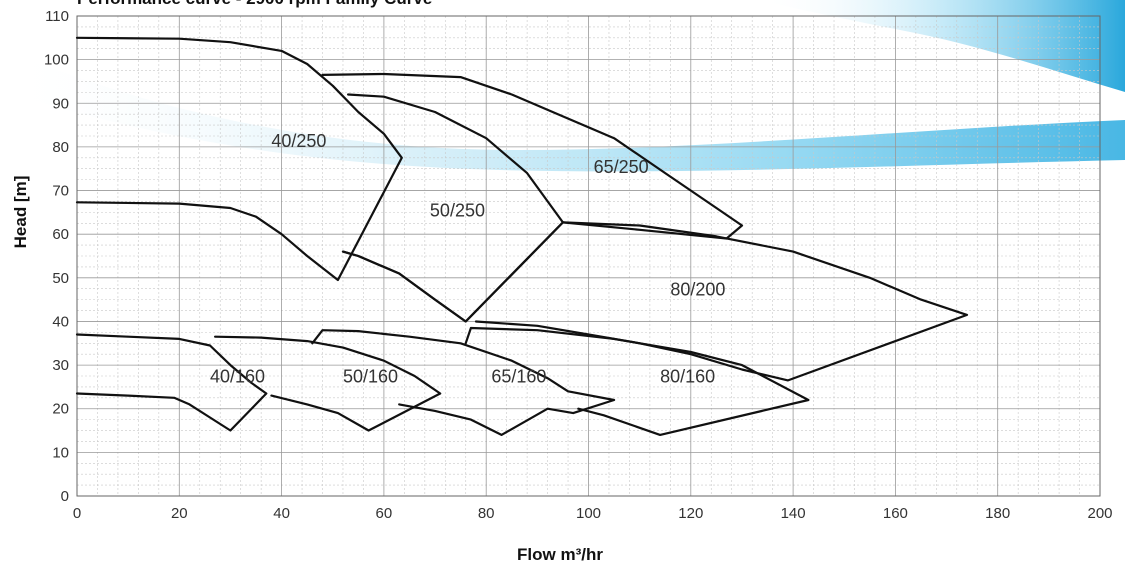 The width and height of the screenshot is (1125, 568). I want to click on y-tick-label: 90, so click(60, 103).